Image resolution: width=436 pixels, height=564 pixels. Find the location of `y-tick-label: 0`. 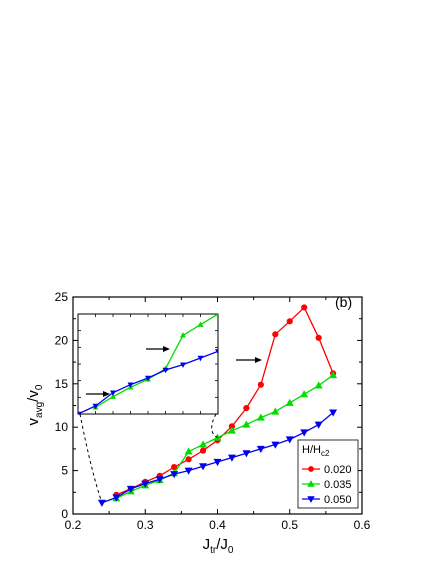

y-tick-label: 0 is located at coordinates (64, 514).